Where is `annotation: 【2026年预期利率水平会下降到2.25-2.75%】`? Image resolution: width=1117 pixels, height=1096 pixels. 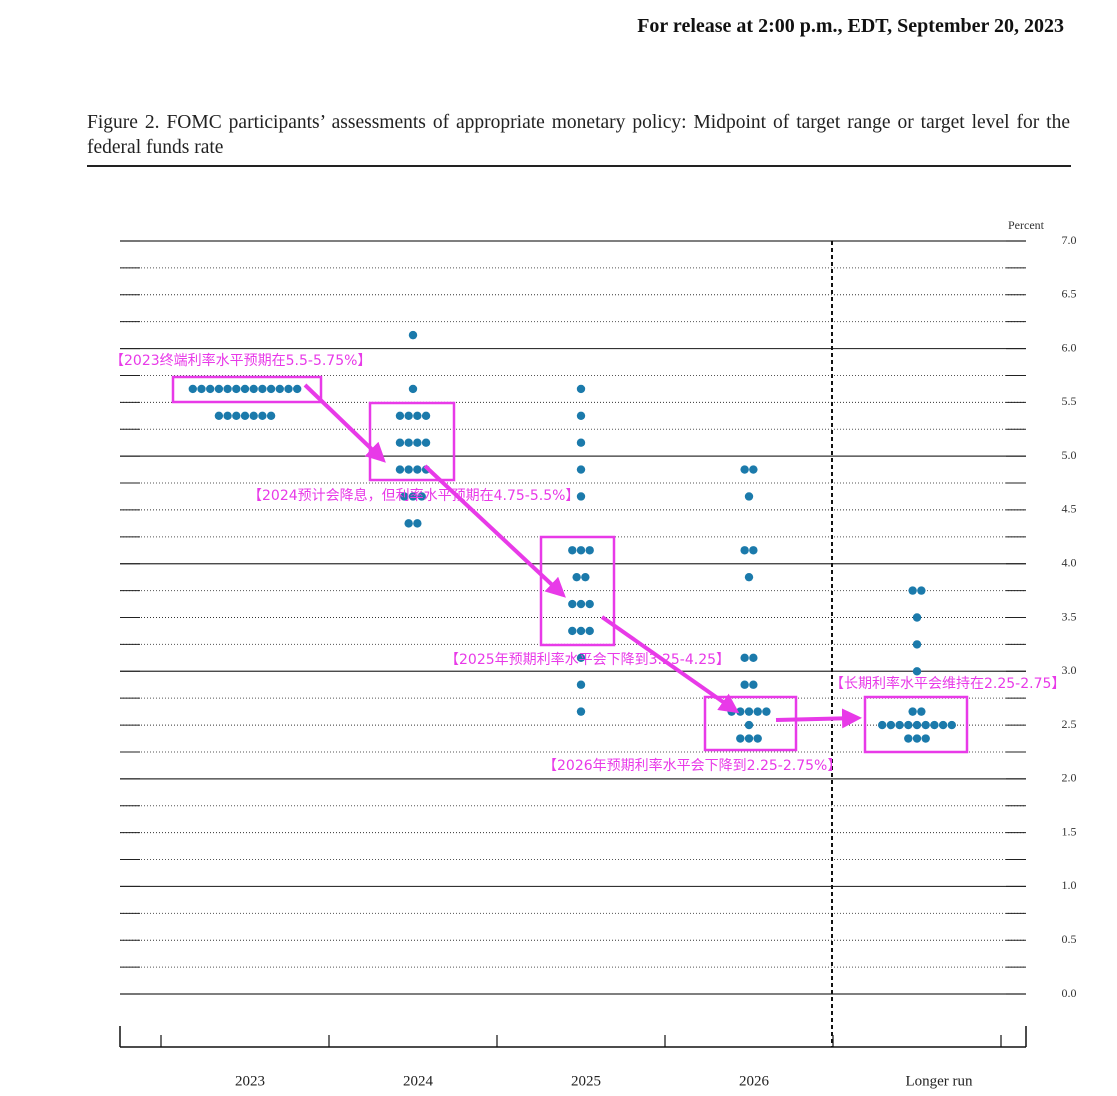 annotation: 【2026年预期利率水平会下降到2.25-2.75%】 is located at coordinates (692, 765).